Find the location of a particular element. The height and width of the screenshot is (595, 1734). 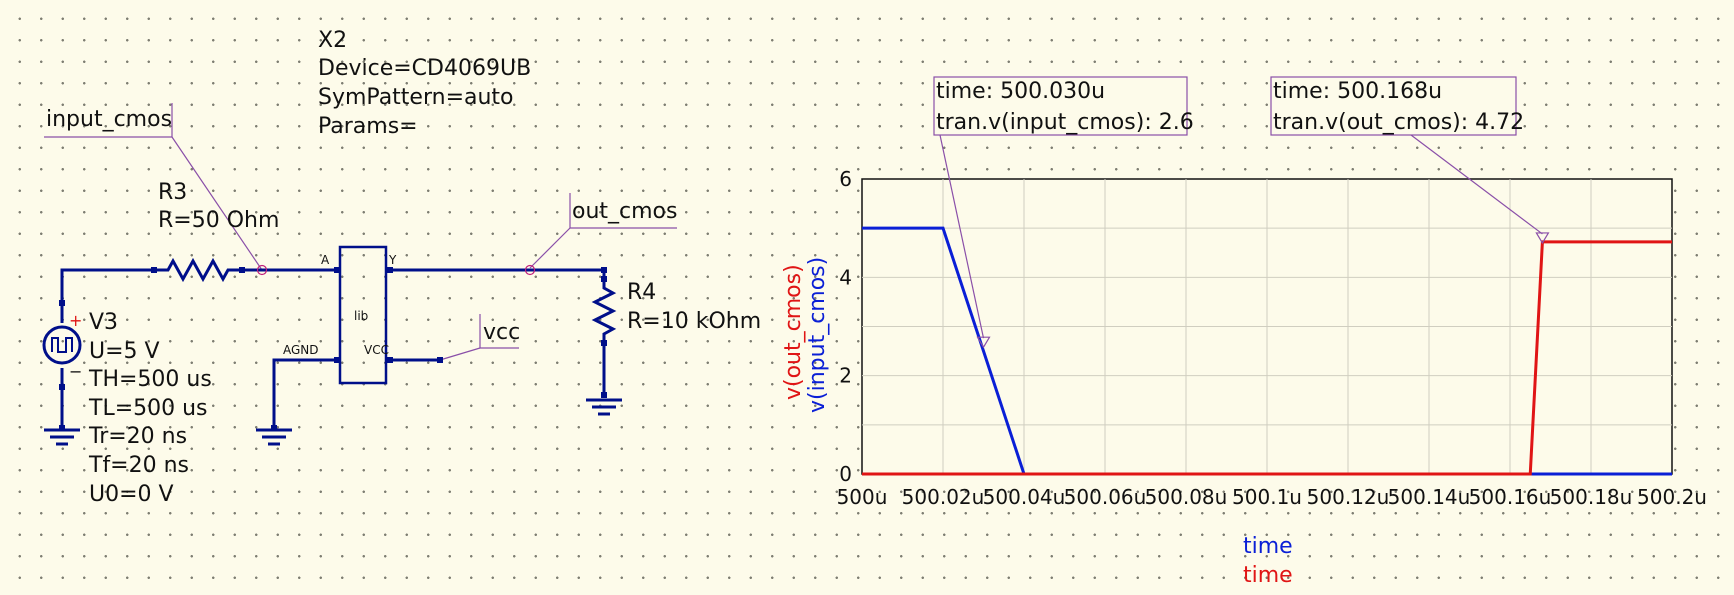

marker-box-input: time: 500.030u tran.v(input_cmos): 2.6 is located at coordinates (1063, 106).